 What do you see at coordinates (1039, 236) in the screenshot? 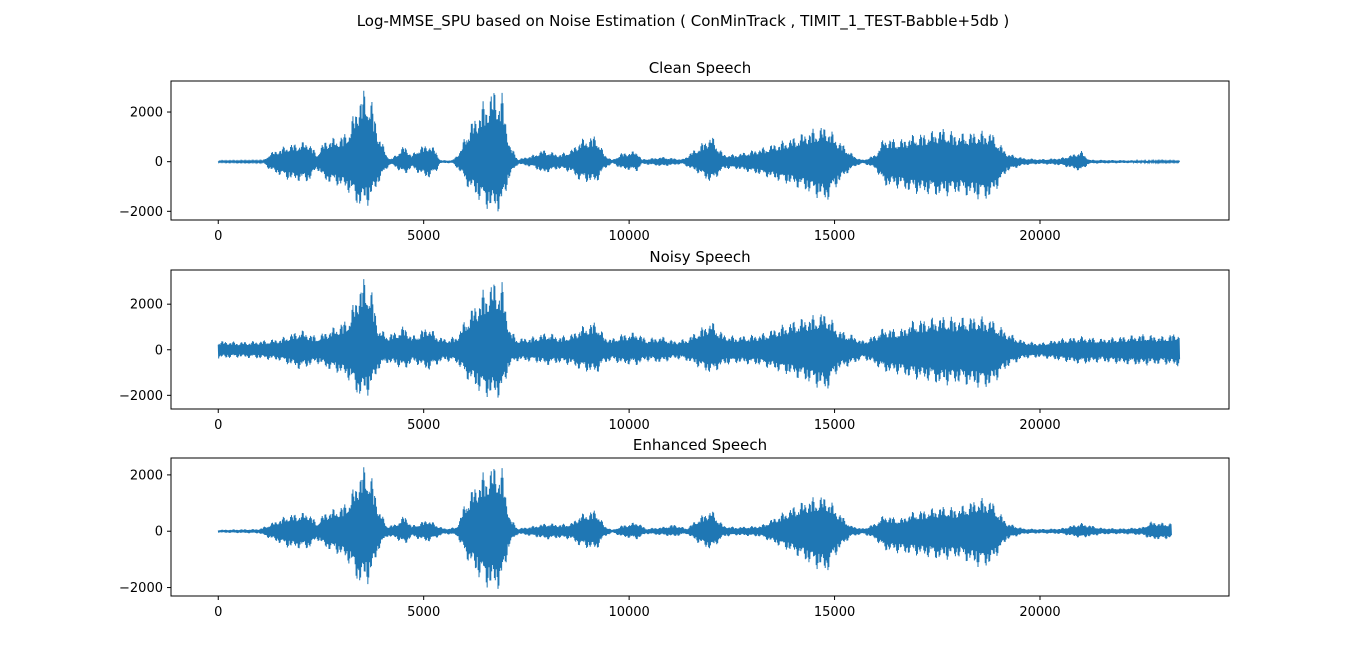
I see `clean-speech-xtick-label: 20000` at bounding box center [1039, 236].